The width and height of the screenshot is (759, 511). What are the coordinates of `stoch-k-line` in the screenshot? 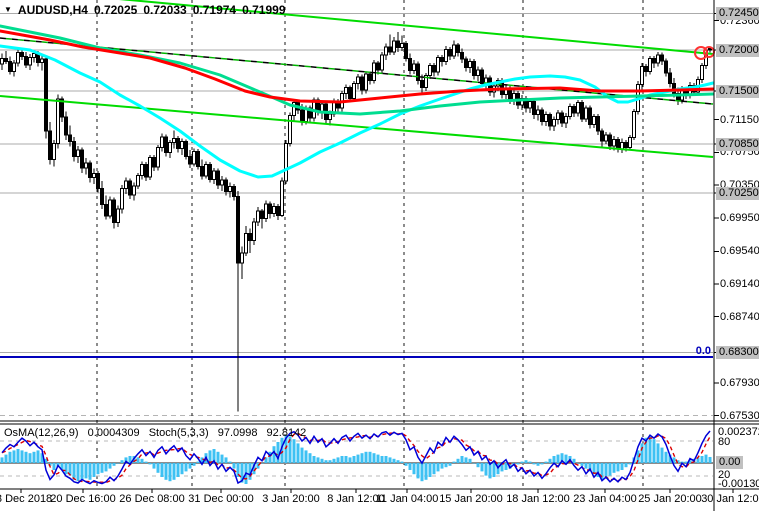 It's located at (356, 457).